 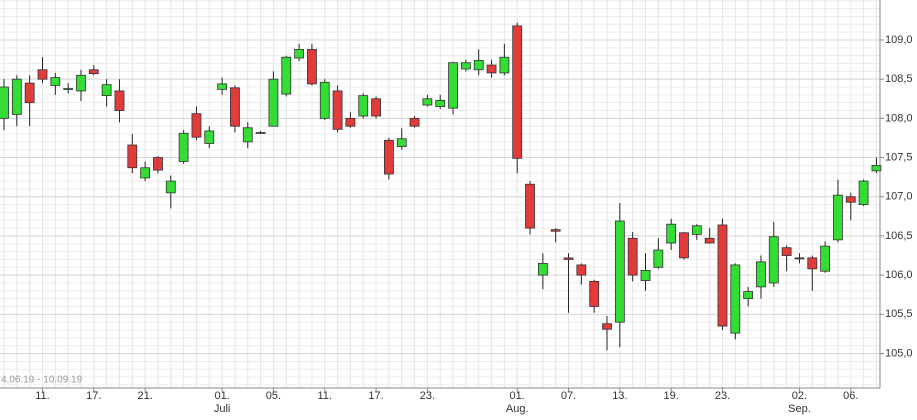 I want to click on x-tick-sublabel: Juli, so click(x=222, y=409).